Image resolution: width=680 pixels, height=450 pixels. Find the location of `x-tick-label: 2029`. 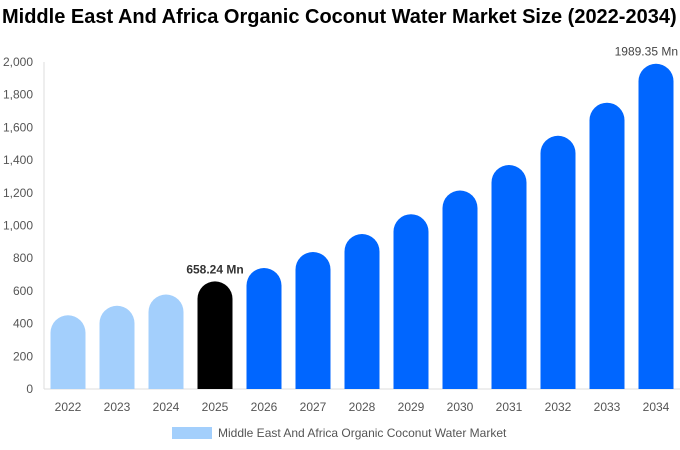

x-tick-label: 2029 is located at coordinates (411, 407).